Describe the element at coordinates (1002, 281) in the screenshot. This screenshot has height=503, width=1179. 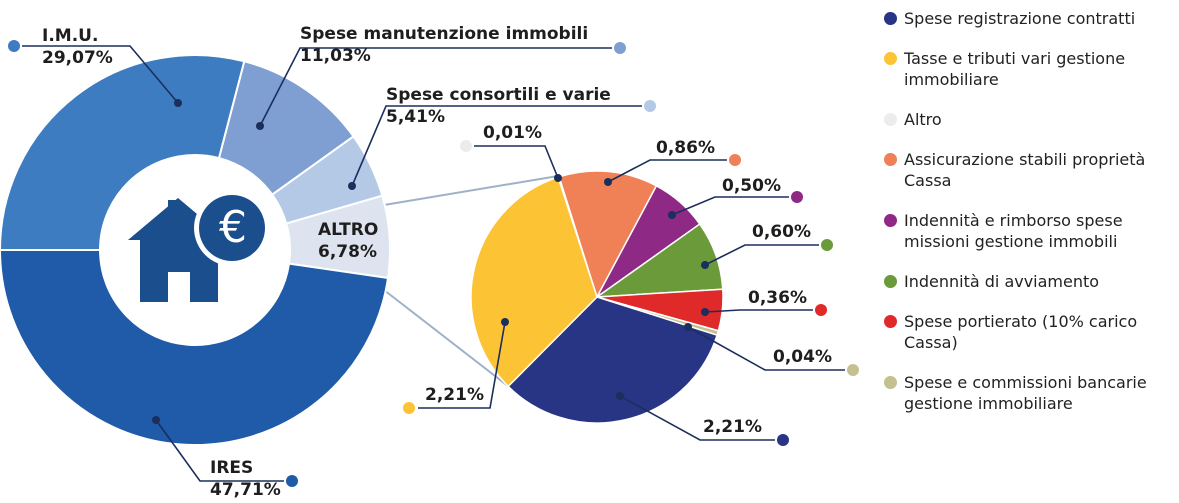
I see `legend-label: Indennità di avviamento` at that location.